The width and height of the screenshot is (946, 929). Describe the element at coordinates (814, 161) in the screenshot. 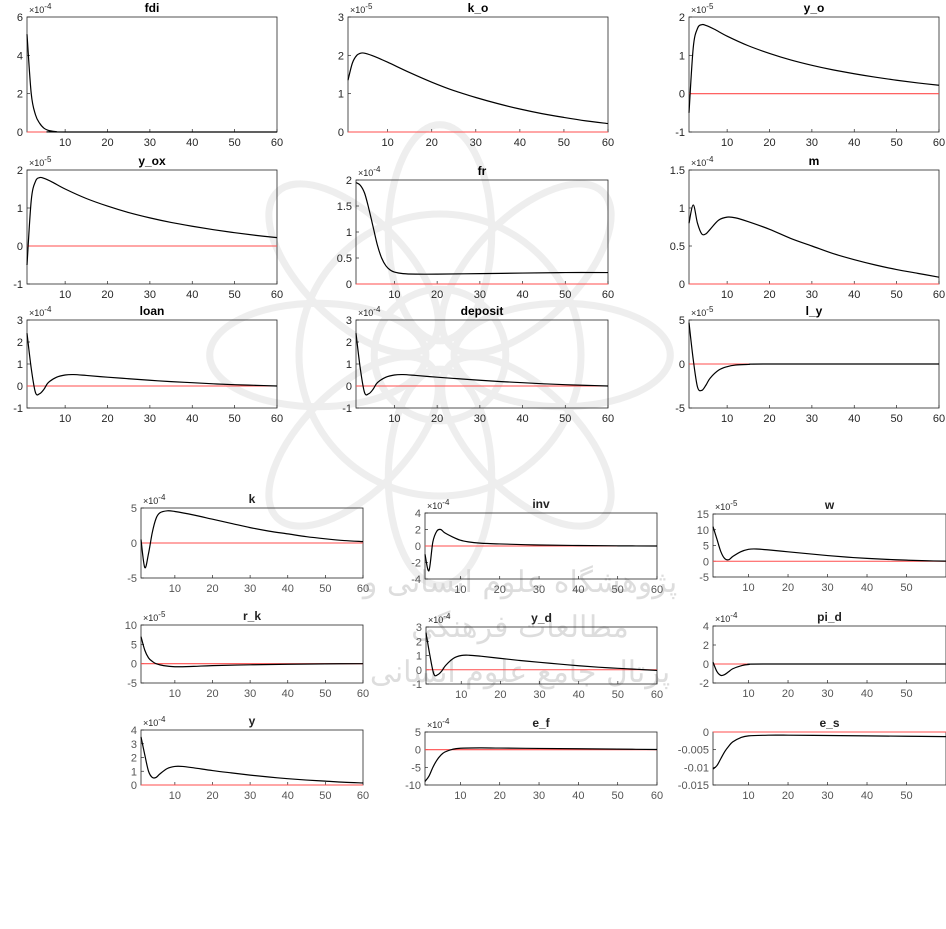

I see `chart-title: m` at that location.